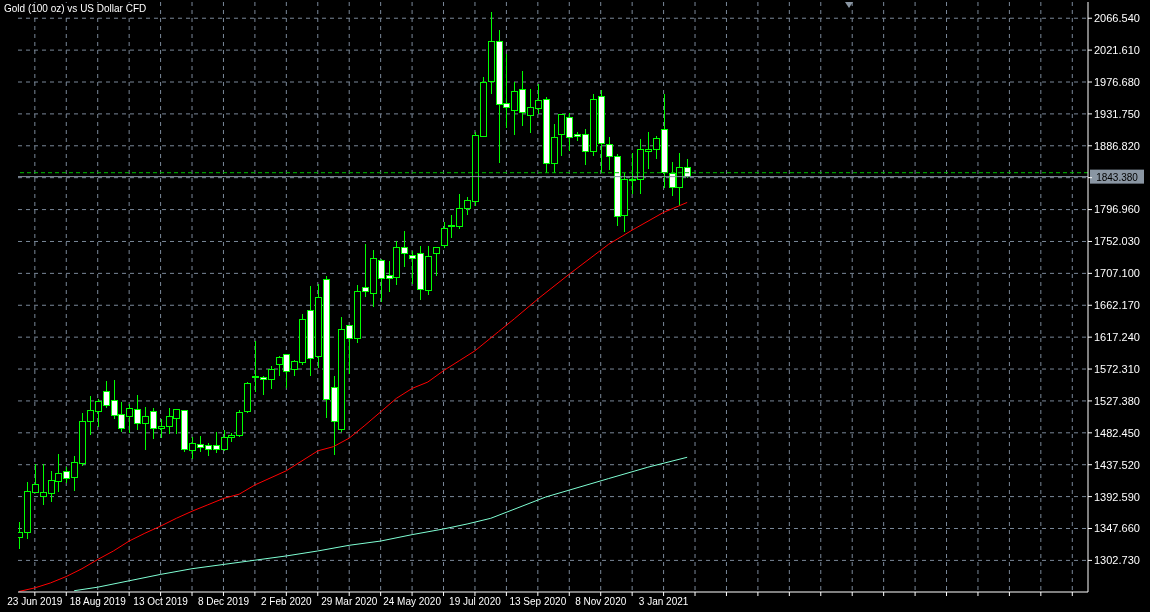 Image resolution: width=1150 pixels, height=612 pixels. I want to click on y-tick-label: 1707.100, so click(1117, 273).